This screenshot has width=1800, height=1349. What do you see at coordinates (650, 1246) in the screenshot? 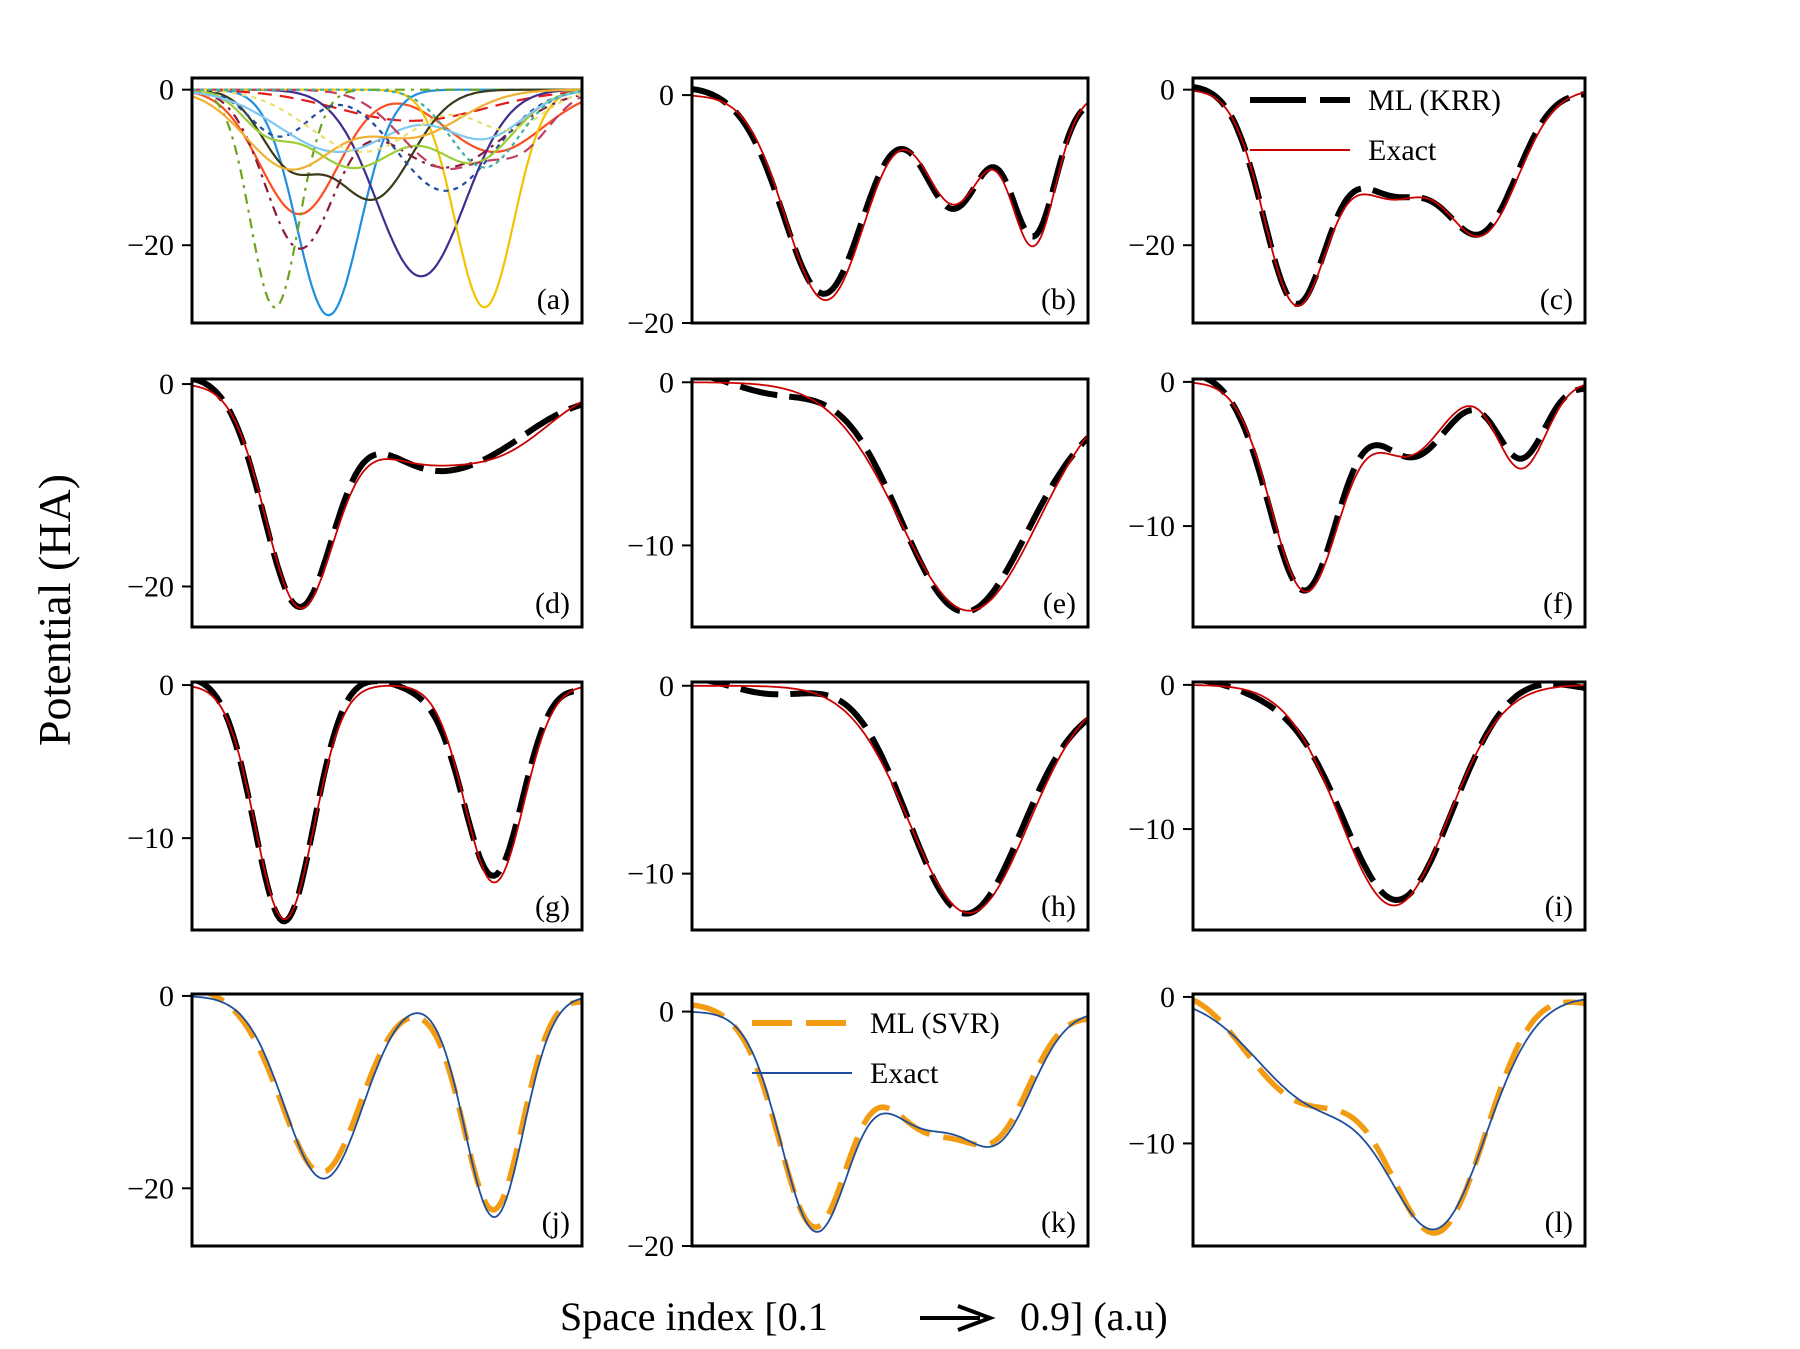
I see `y-tick-label-k-1: −20` at bounding box center [650, 1246].